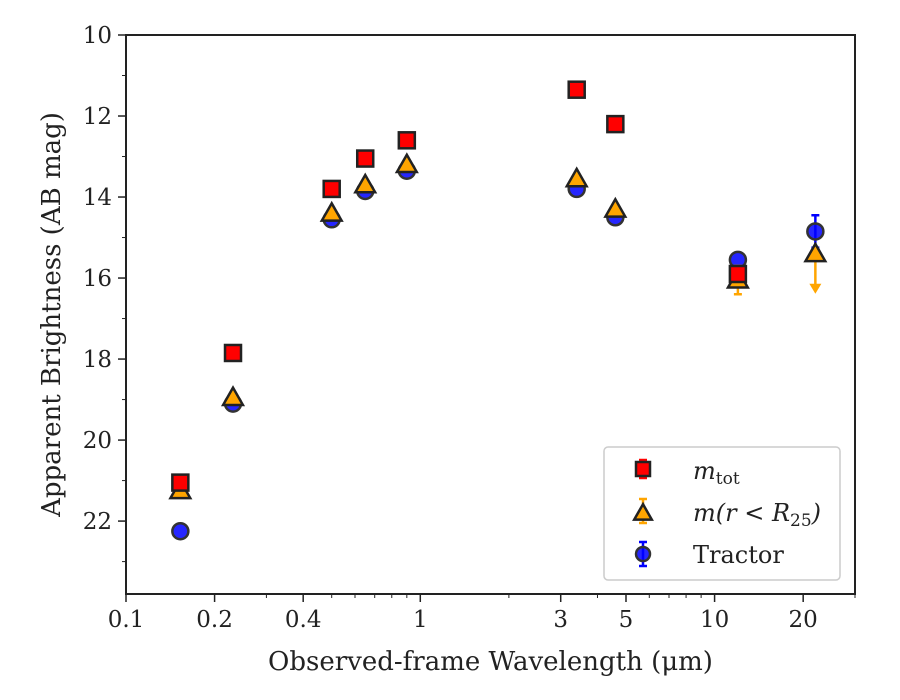 The width and height of the screenshot is (900, 700). I want to click on x-tick-label: 0.1, so click(126, 620).